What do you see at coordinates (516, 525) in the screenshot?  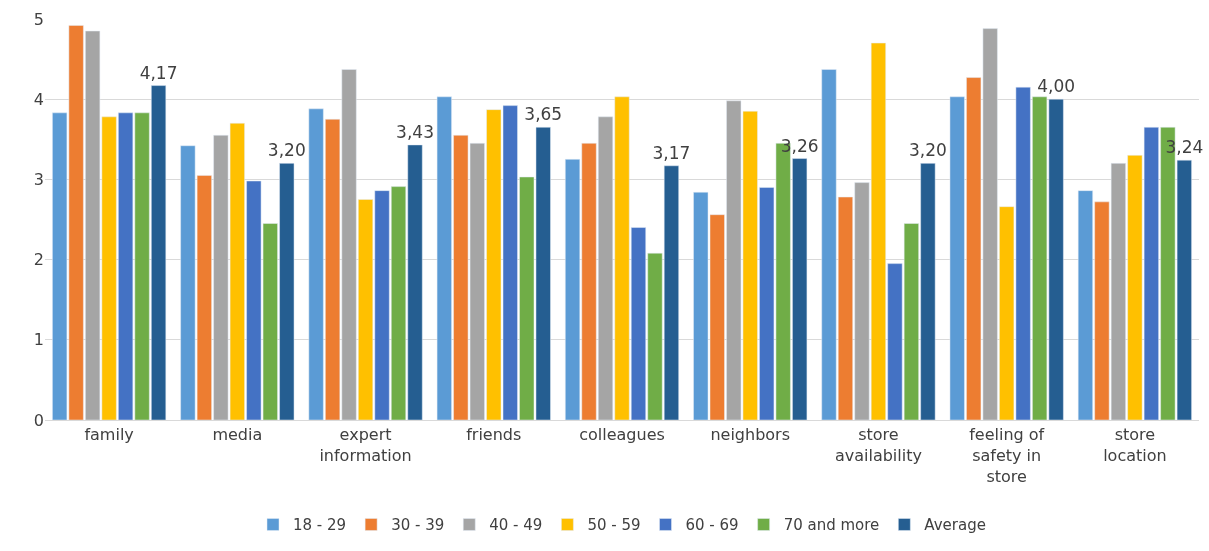 I see `legend-label: 40 - 49` at bounding box center [516, 525].